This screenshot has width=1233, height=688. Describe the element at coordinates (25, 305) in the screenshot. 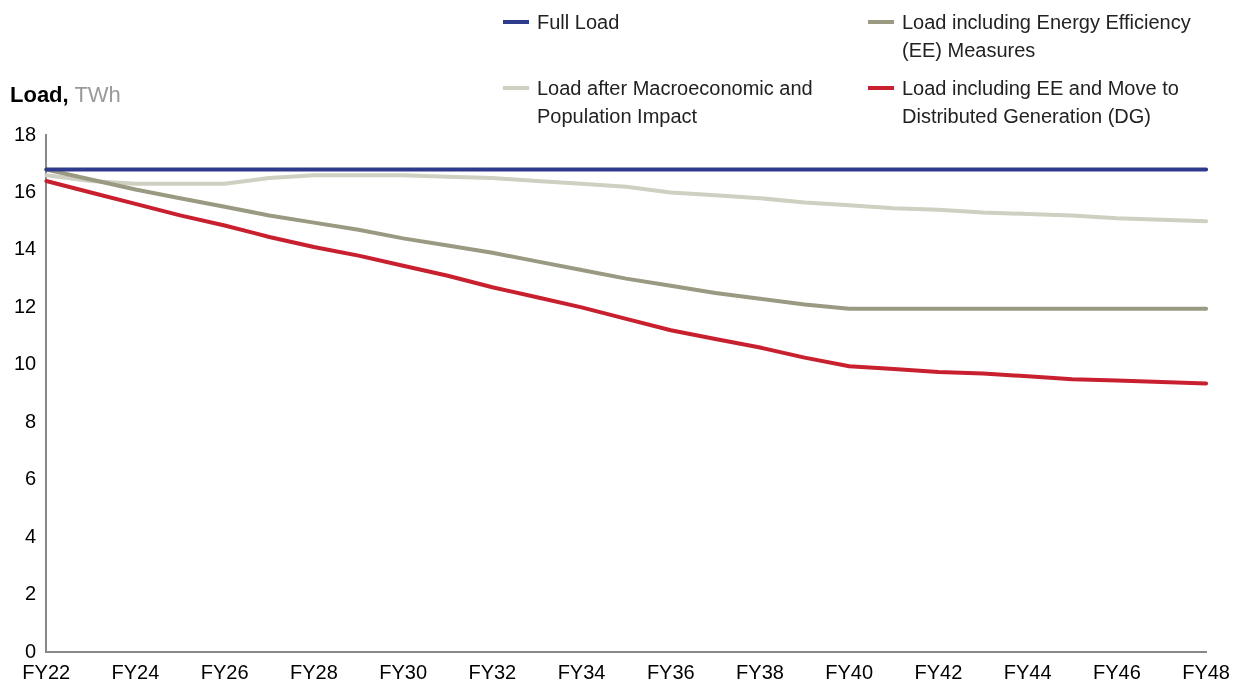

I see `y-tick-label: 12` at that location.